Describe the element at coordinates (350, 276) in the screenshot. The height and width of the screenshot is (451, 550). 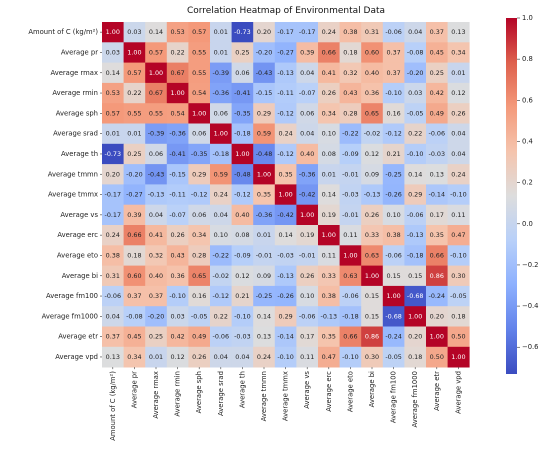
I see `cell-value-label: 0.63` at that location.